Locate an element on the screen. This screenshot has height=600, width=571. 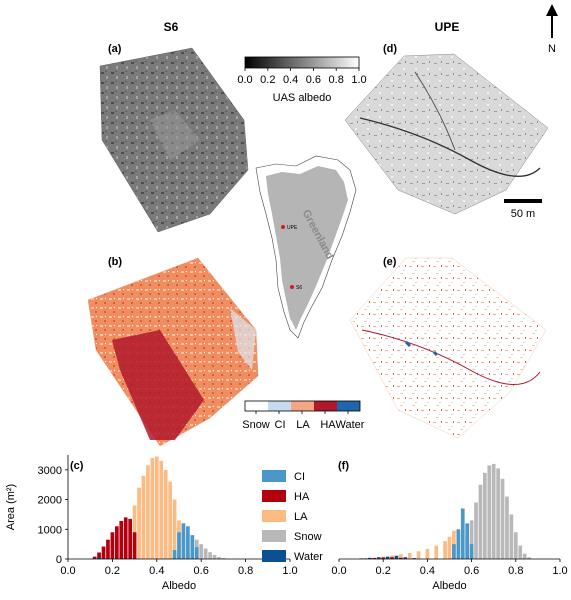
albedo-tick-label: 0.8 is located at coordinates (336, 80).